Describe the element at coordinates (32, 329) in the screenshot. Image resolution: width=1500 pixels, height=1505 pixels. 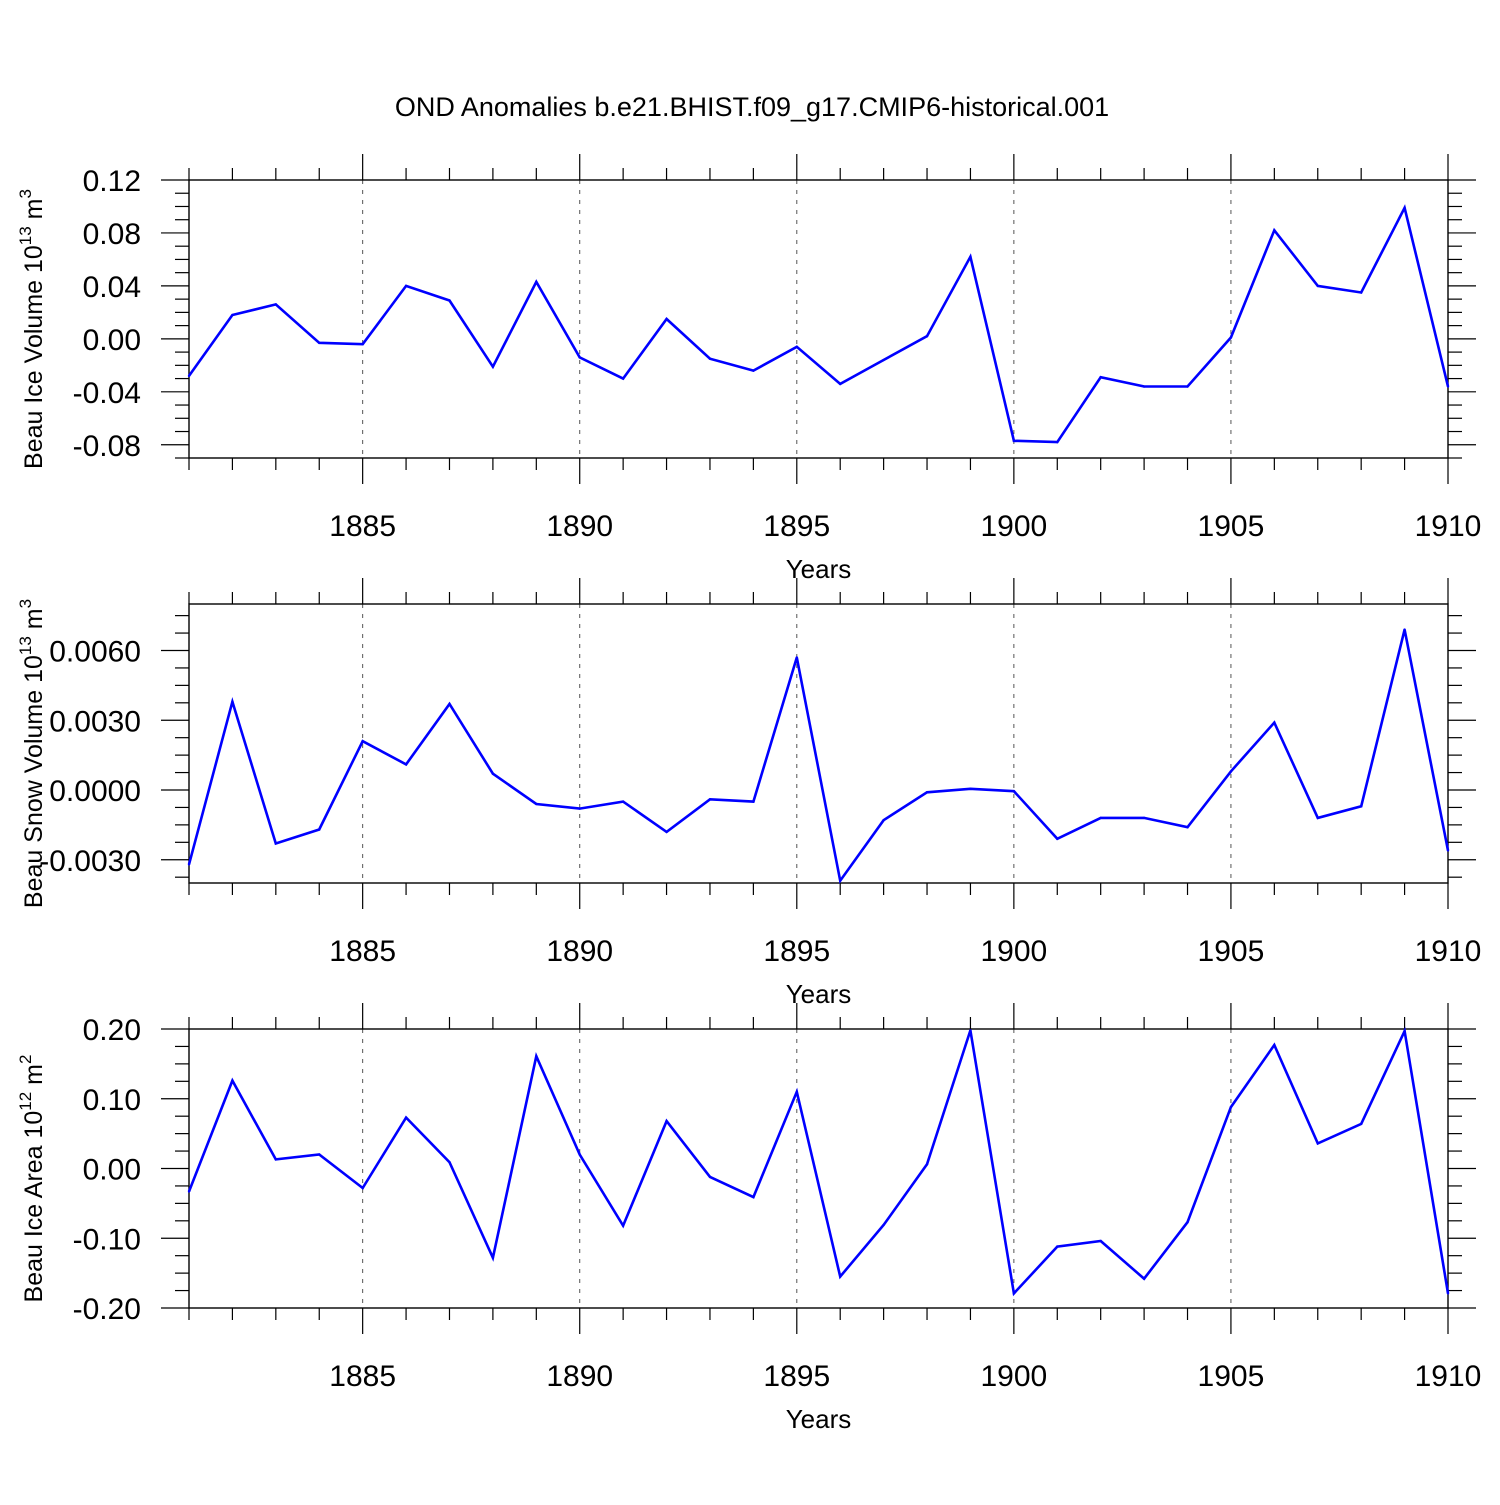
I see `y-axis-label: Beau Ice Volume 1013 m3` at that location.